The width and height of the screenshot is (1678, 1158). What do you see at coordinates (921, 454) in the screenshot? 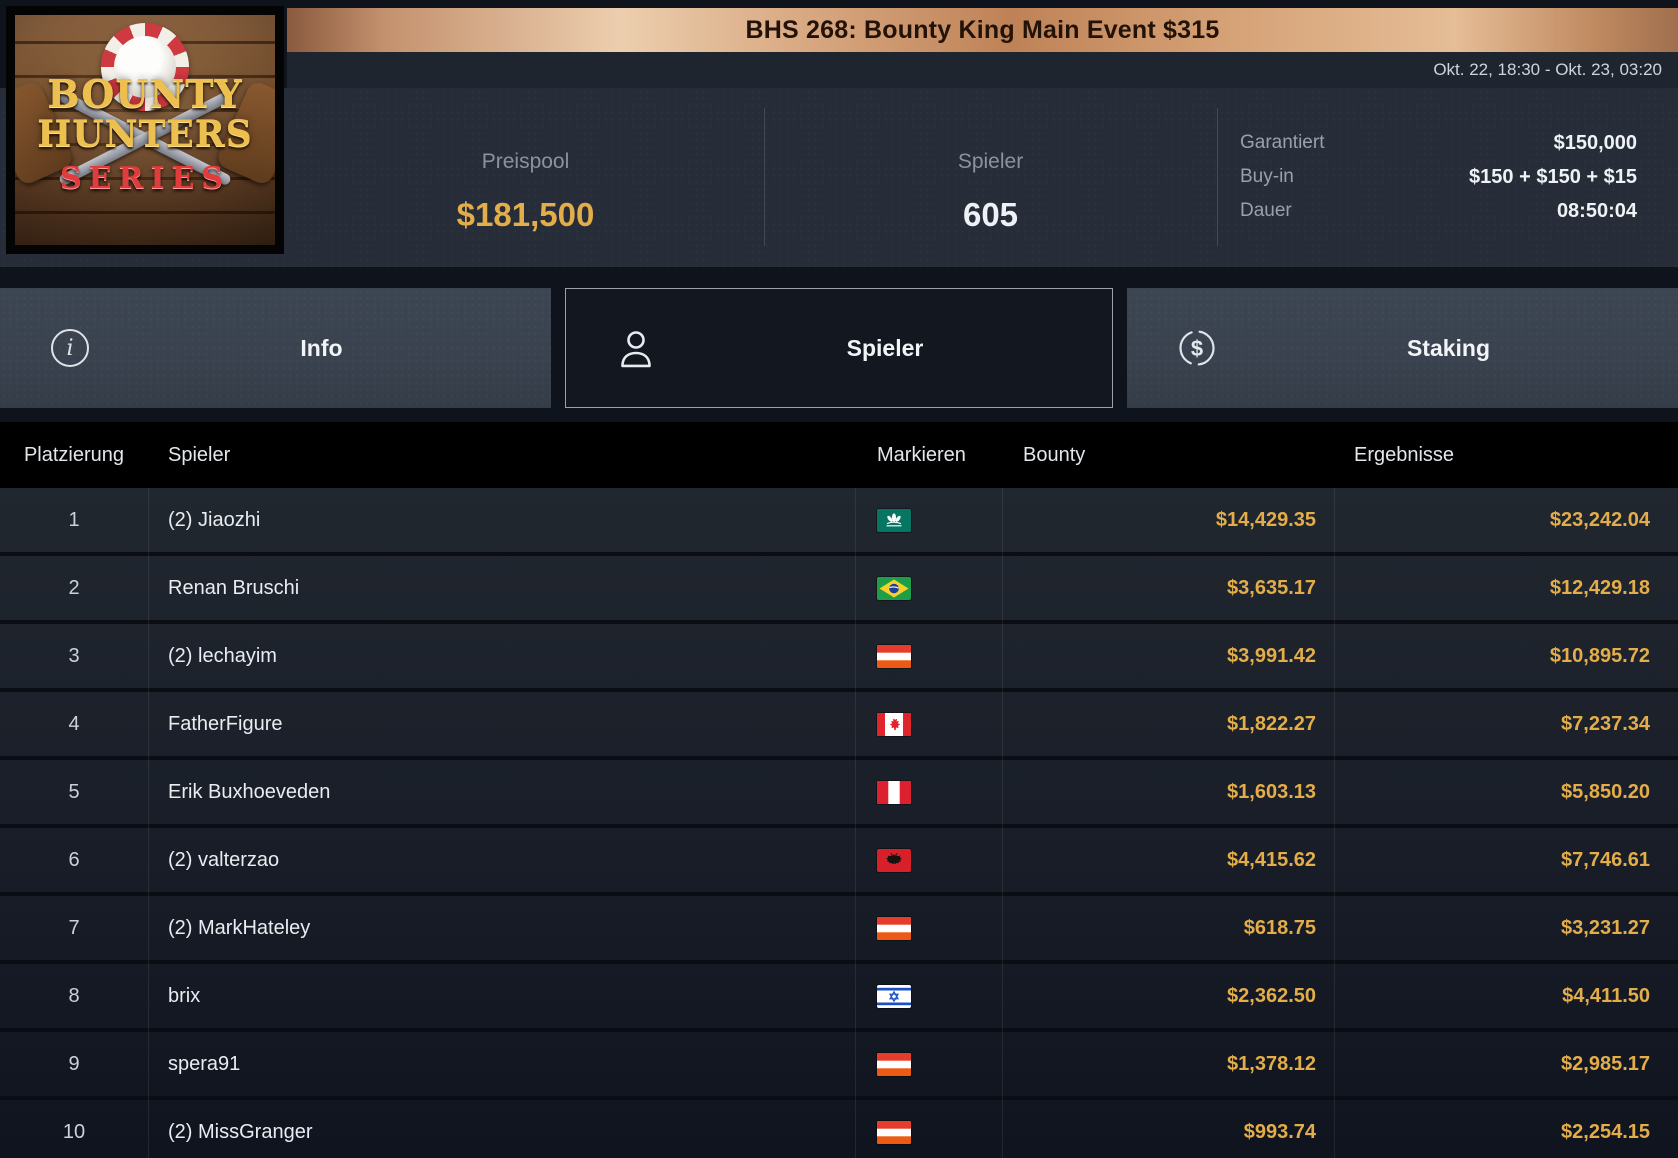
I see `column-header-markieren: Markieren` at bounding box center [921, 454].